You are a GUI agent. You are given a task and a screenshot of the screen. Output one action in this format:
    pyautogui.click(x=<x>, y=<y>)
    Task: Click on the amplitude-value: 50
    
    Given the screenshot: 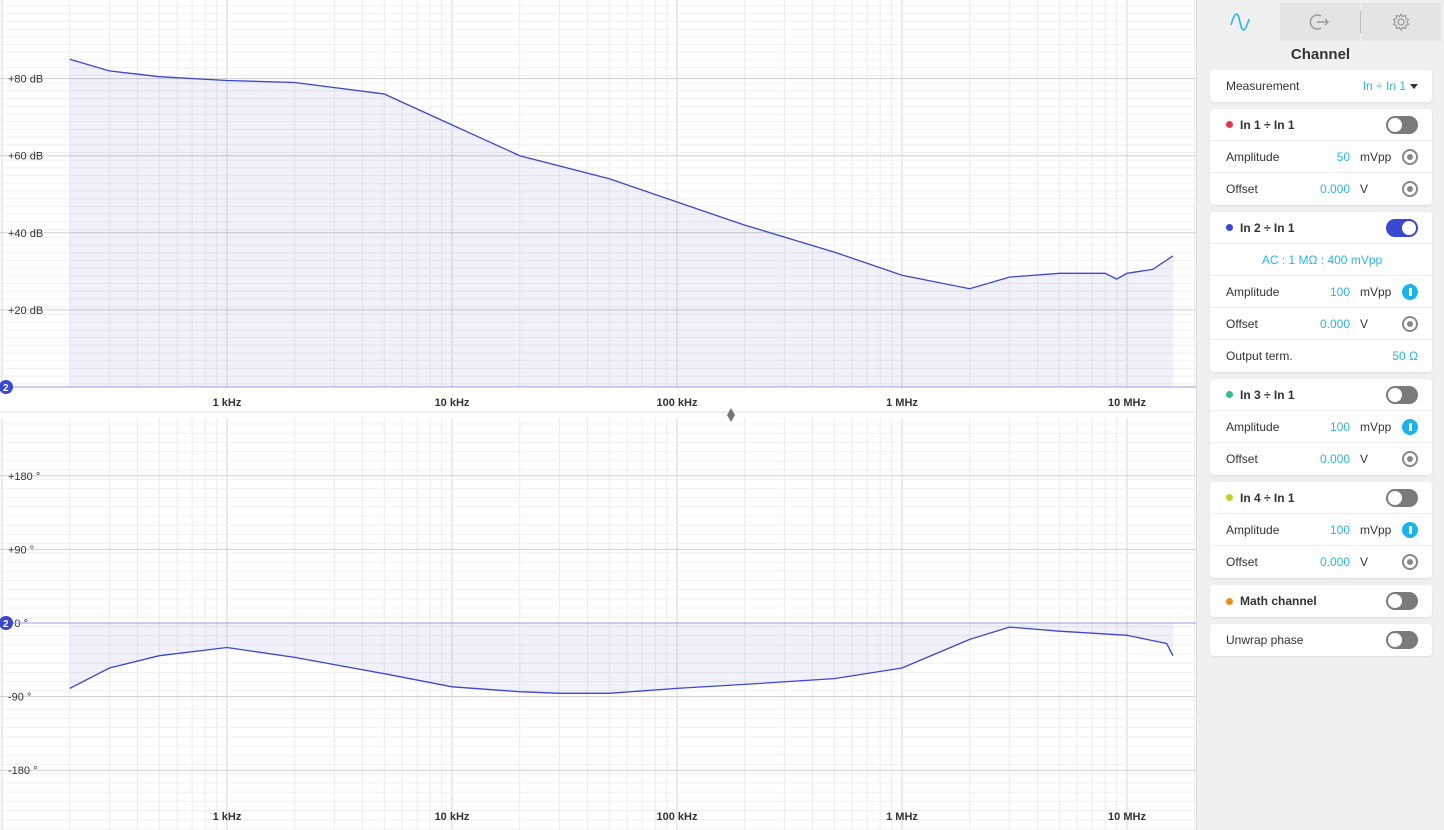 What is the action you would take?
    pyautogui.click(x=1343, y=156)
    